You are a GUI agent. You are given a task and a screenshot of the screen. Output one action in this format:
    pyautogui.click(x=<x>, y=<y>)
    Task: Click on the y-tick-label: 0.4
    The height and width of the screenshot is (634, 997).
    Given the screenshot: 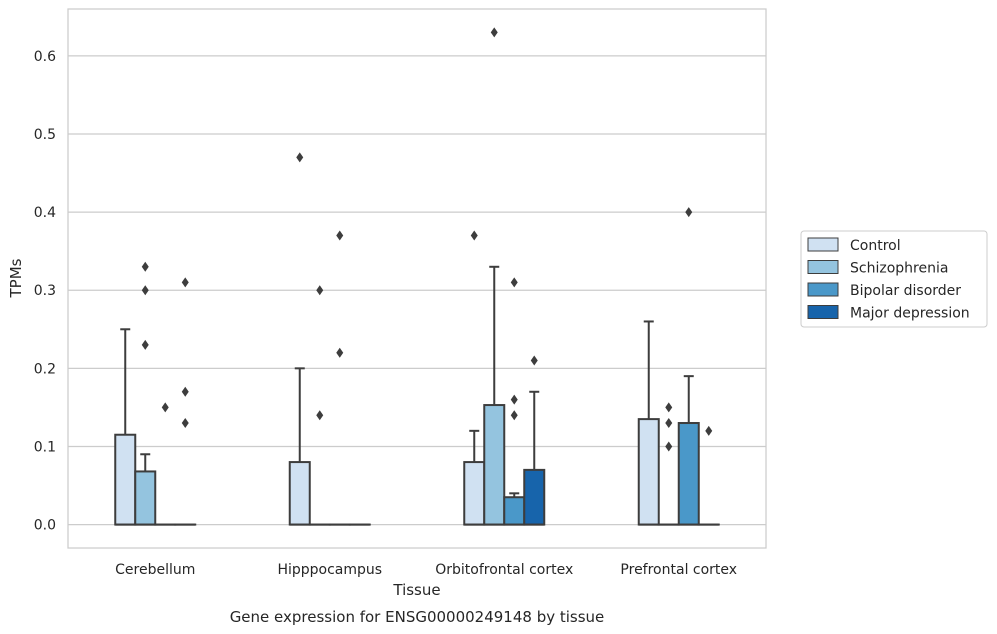 What is the action you would take?
    pyautogui.click(x=45, y=213)
    